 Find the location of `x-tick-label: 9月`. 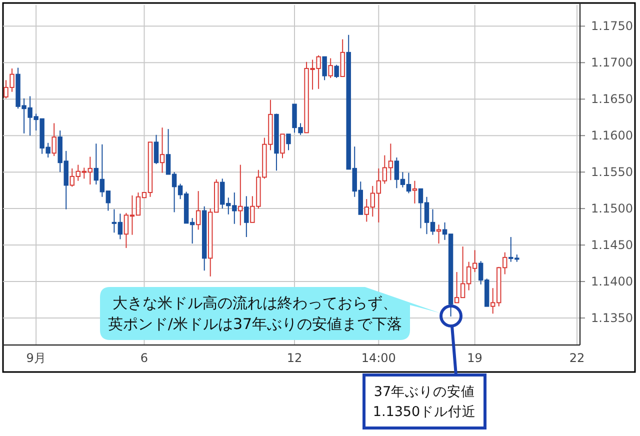

x-tick-label: 9月 is located at coordinates (36, 358).